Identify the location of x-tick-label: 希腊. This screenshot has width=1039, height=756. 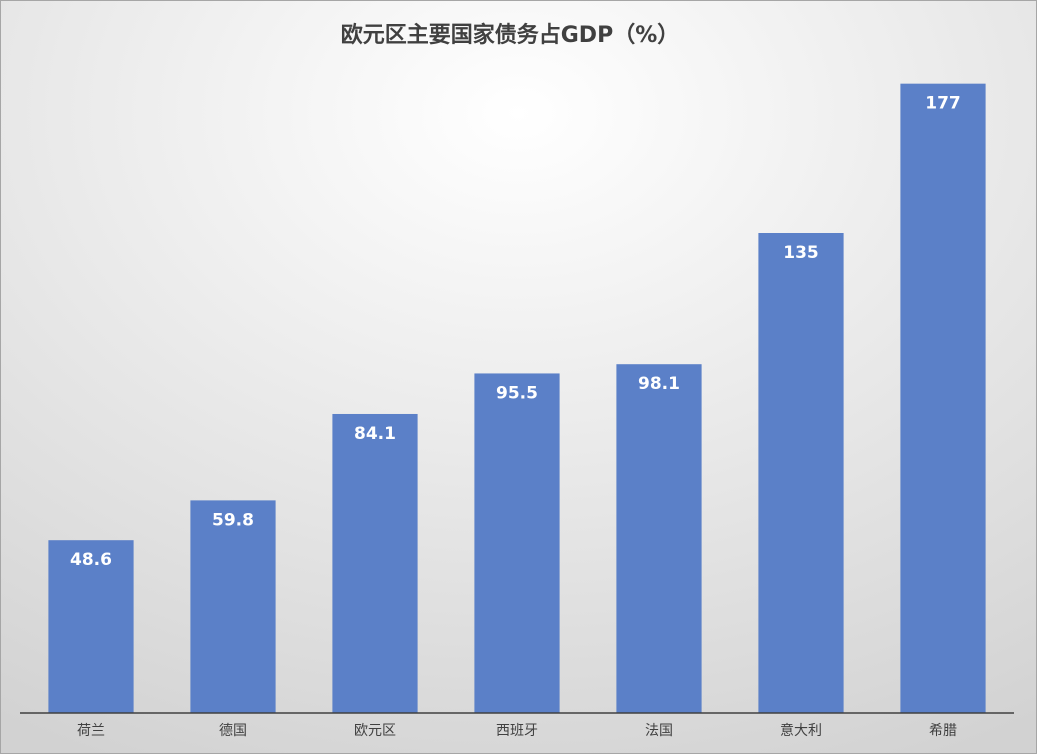
(943, 731).